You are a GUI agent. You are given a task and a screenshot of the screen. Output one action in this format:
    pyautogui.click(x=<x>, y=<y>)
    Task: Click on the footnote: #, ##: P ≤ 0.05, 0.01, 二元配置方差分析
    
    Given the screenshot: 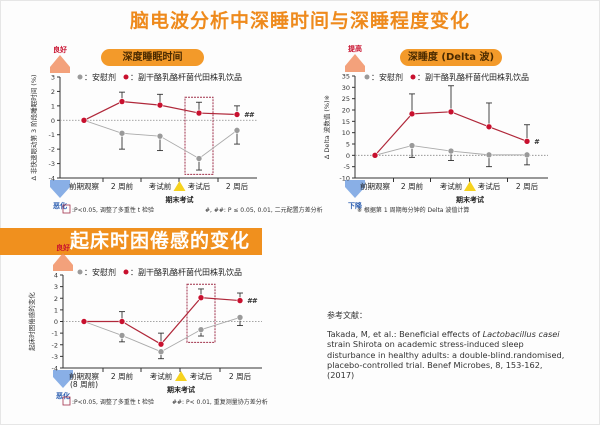 What is the action you would take?
    pyautogui.click(x=264, y=210)
    